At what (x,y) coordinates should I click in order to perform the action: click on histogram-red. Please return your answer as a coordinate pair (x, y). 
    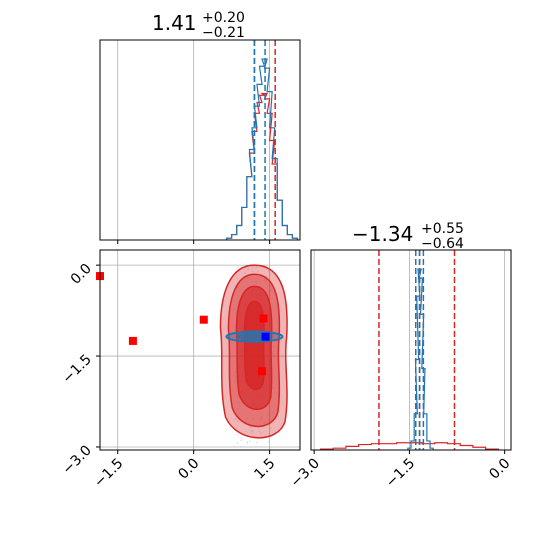
    Looking at the image, I should click on (262, 166).